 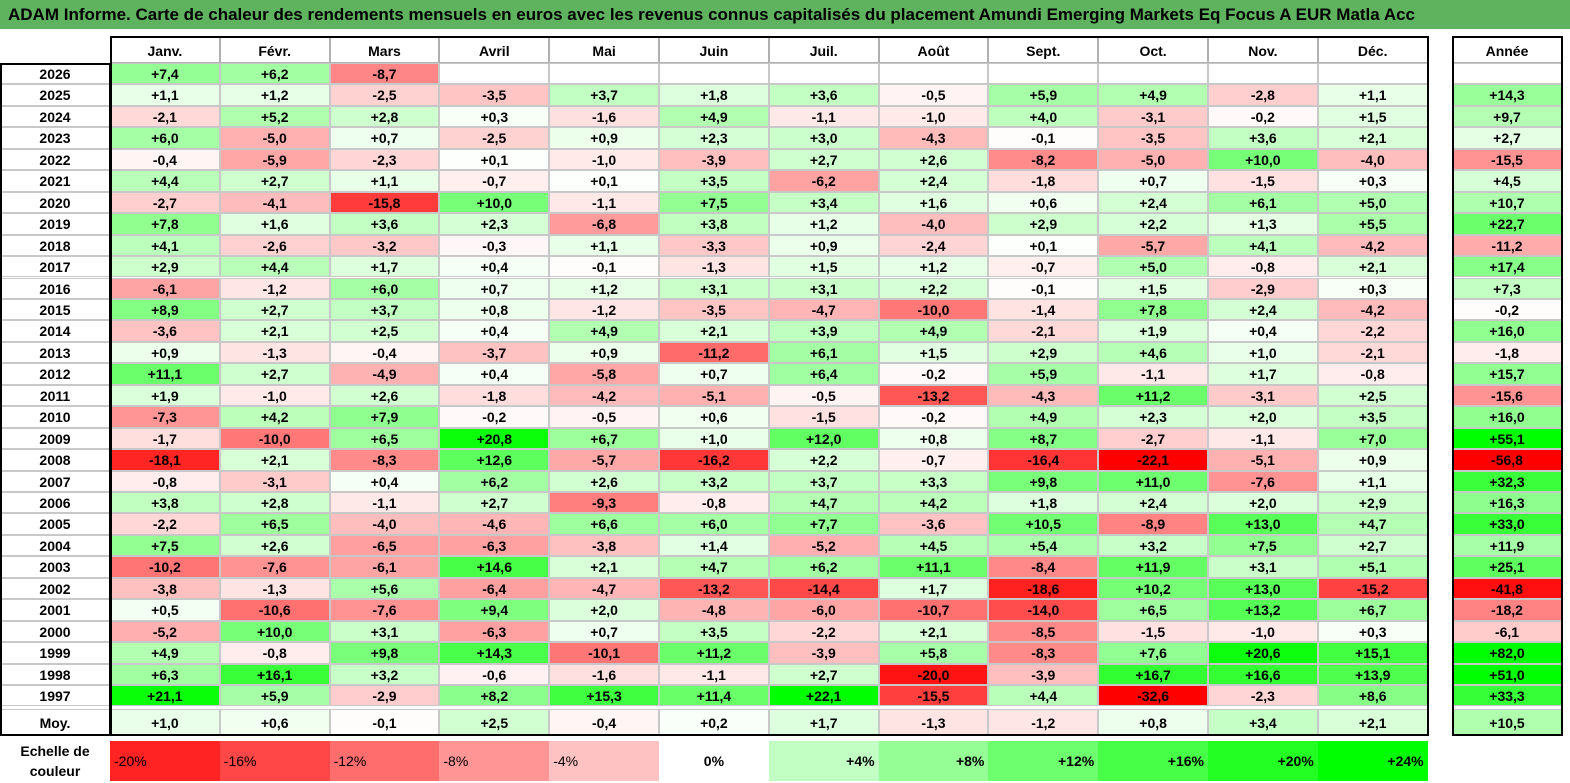 I want to click on heatmap-cell: +15,3, so click(x=604, y=696).